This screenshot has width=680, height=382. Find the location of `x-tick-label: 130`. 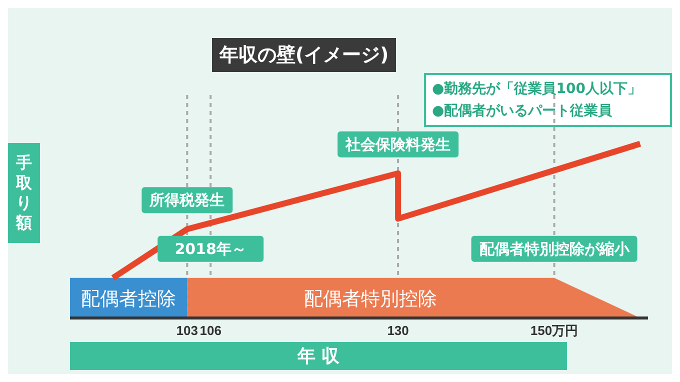

x-tick-label: 130 is located at coordinates (398, 330).